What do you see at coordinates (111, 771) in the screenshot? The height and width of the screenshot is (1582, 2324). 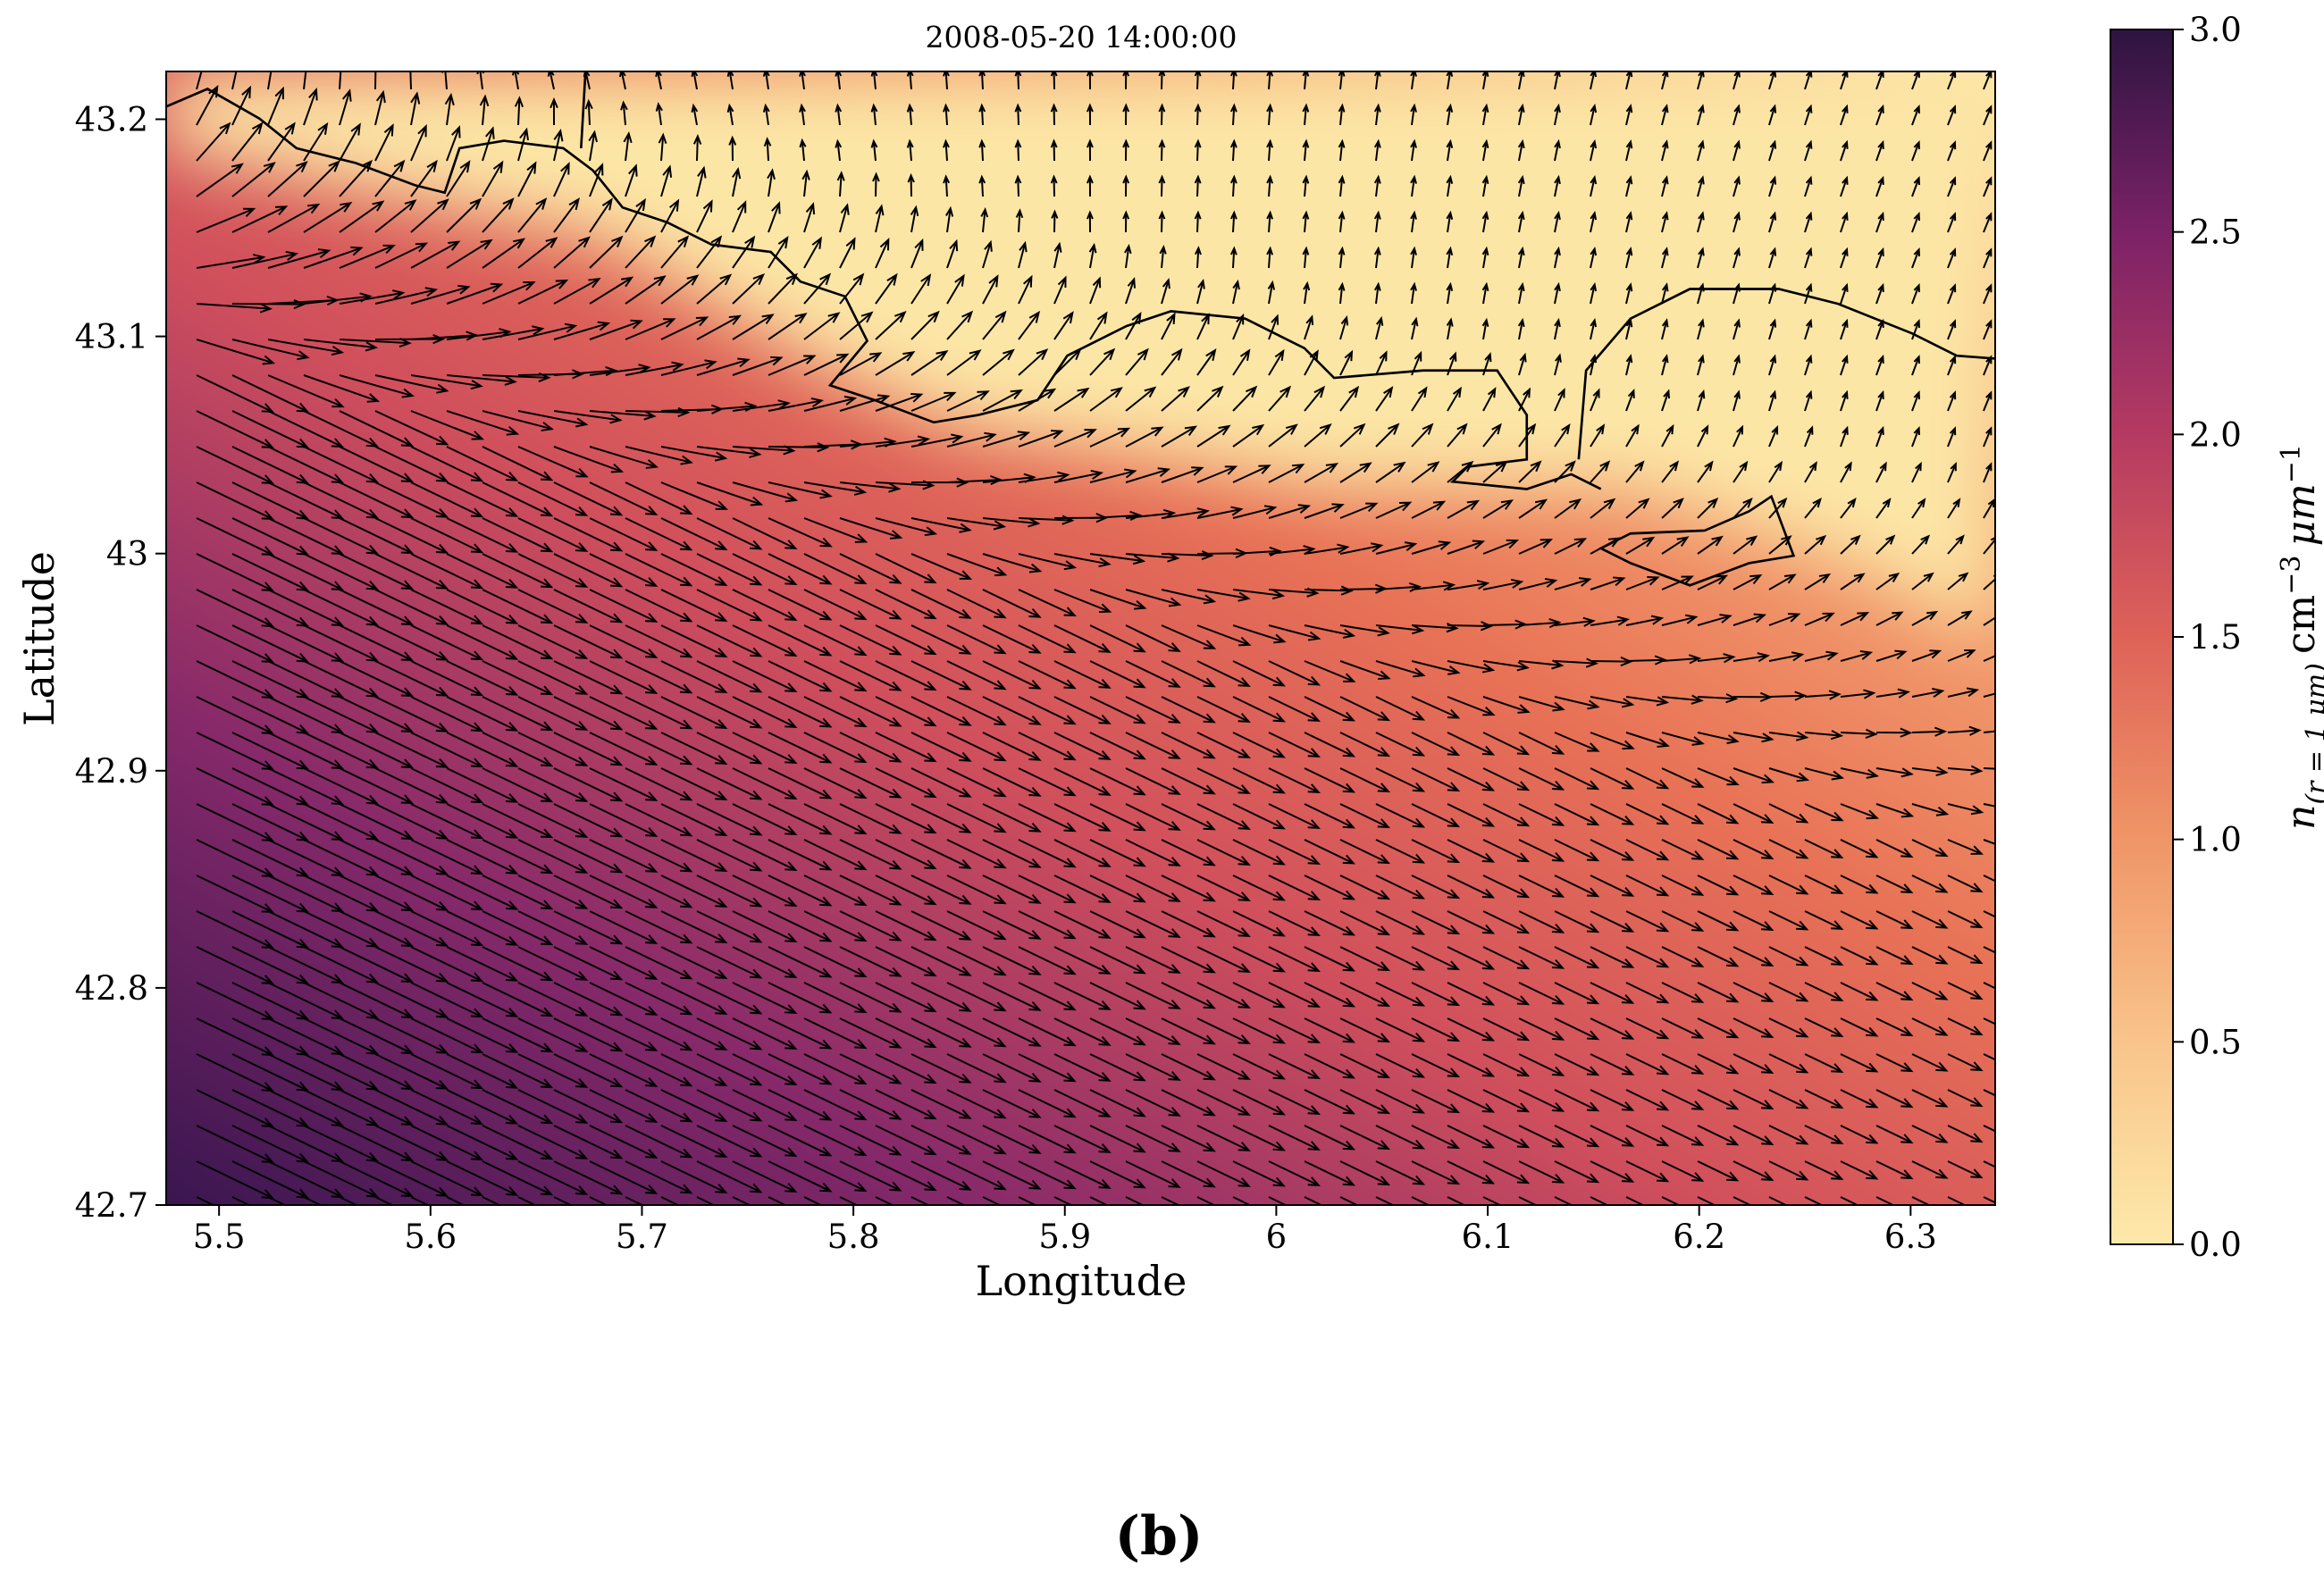 I see `y-tick-label: 42.9` at bounding box center [111, 771].